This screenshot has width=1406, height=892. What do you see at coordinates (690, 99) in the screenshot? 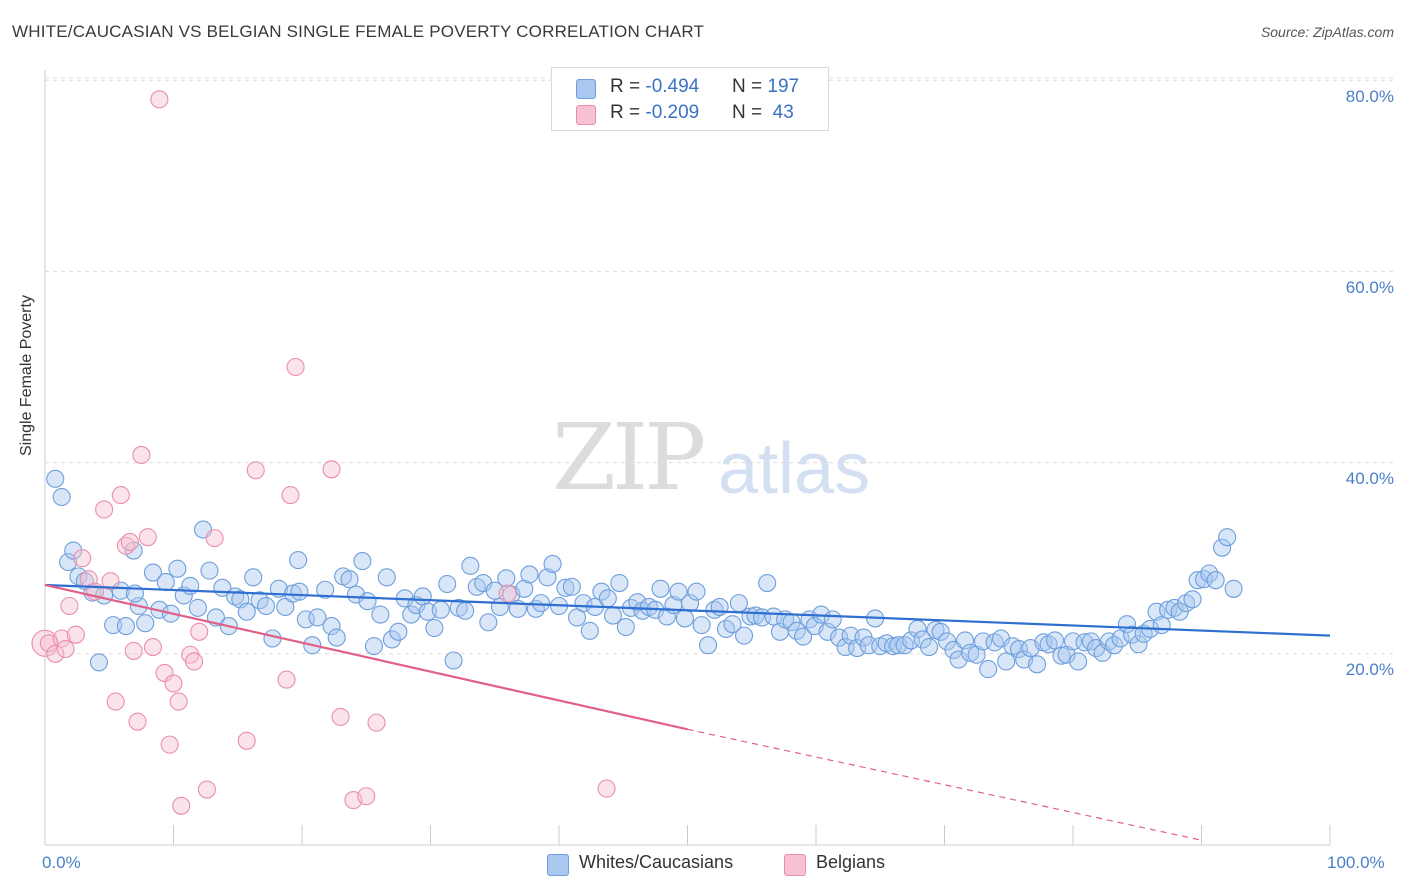
I see `correlation-legend: R = -0.494 N = 197 R = -0.209 N = 43` at bounding box center [690, 99].